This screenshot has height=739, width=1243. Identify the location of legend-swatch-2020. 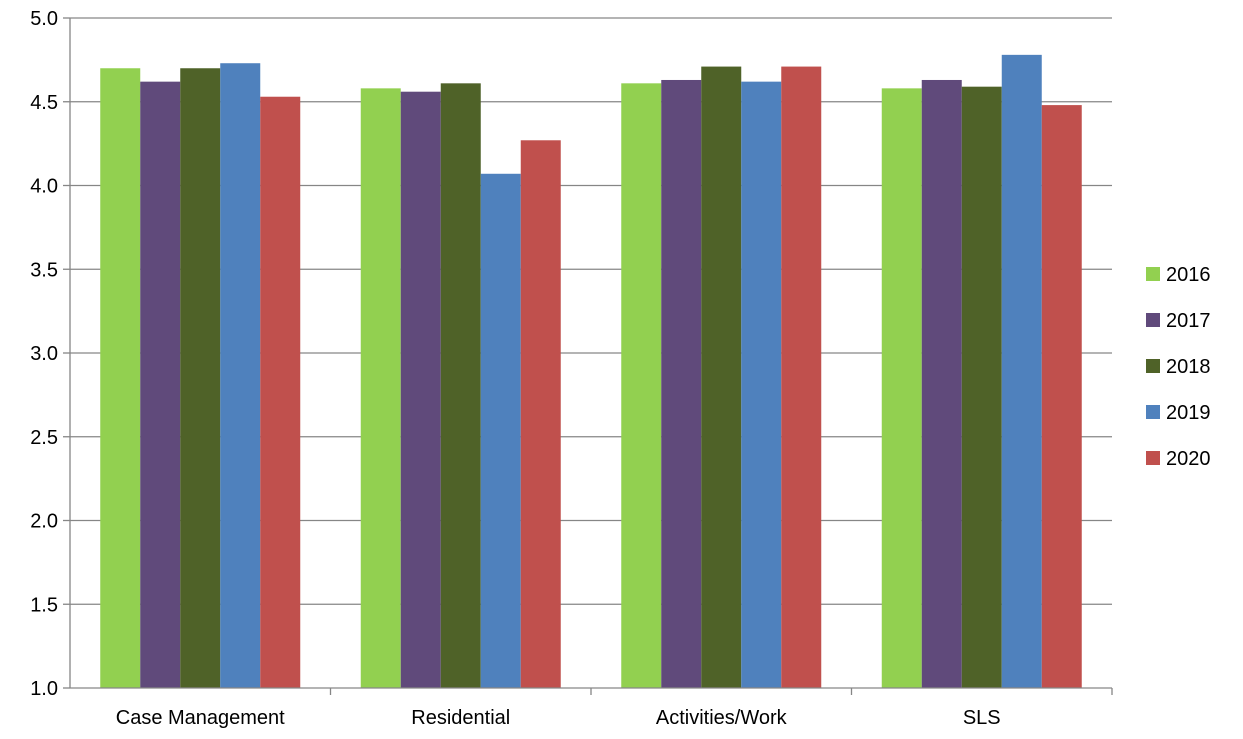
(1153, 458).